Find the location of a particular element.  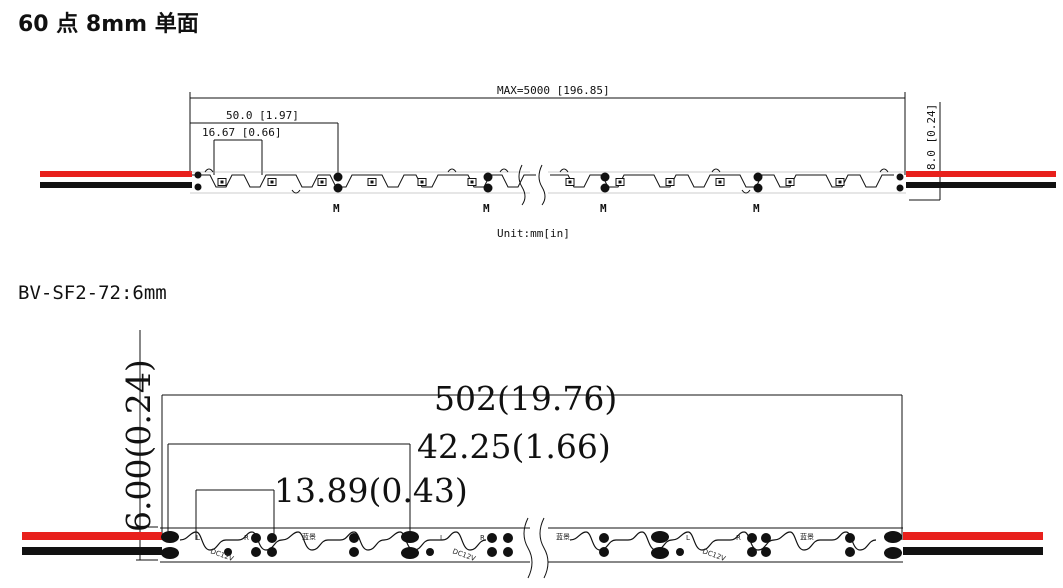

break-mark-2a is located at coordinates (528, 548).